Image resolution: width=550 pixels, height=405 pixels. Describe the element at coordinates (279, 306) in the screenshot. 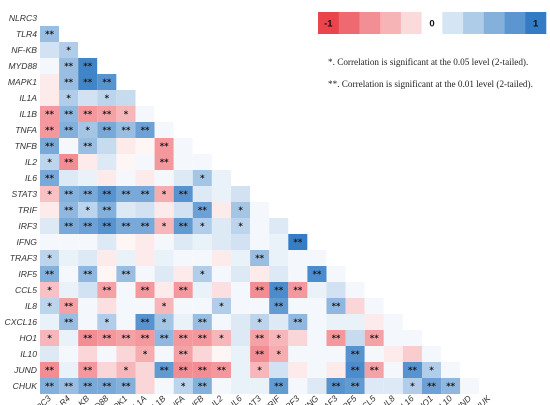

I see `heatmap-cell-IL8-TRIF` at that location.